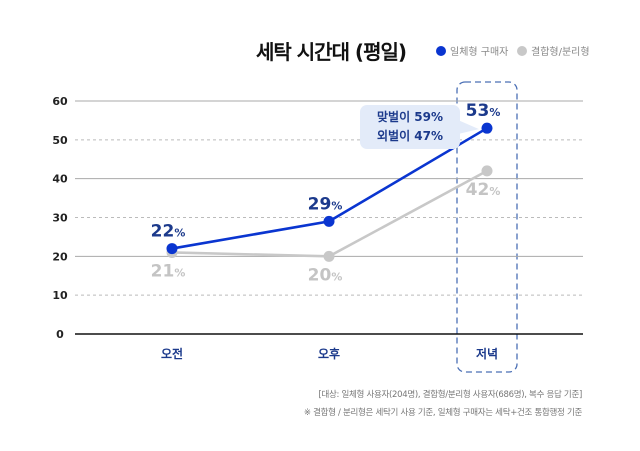 This screenshot has height=451, width=640. What do you see at coordinates (60, 140) in the screenshot?
I see `y-tick-label: 50` at bounding box center [60, 140].